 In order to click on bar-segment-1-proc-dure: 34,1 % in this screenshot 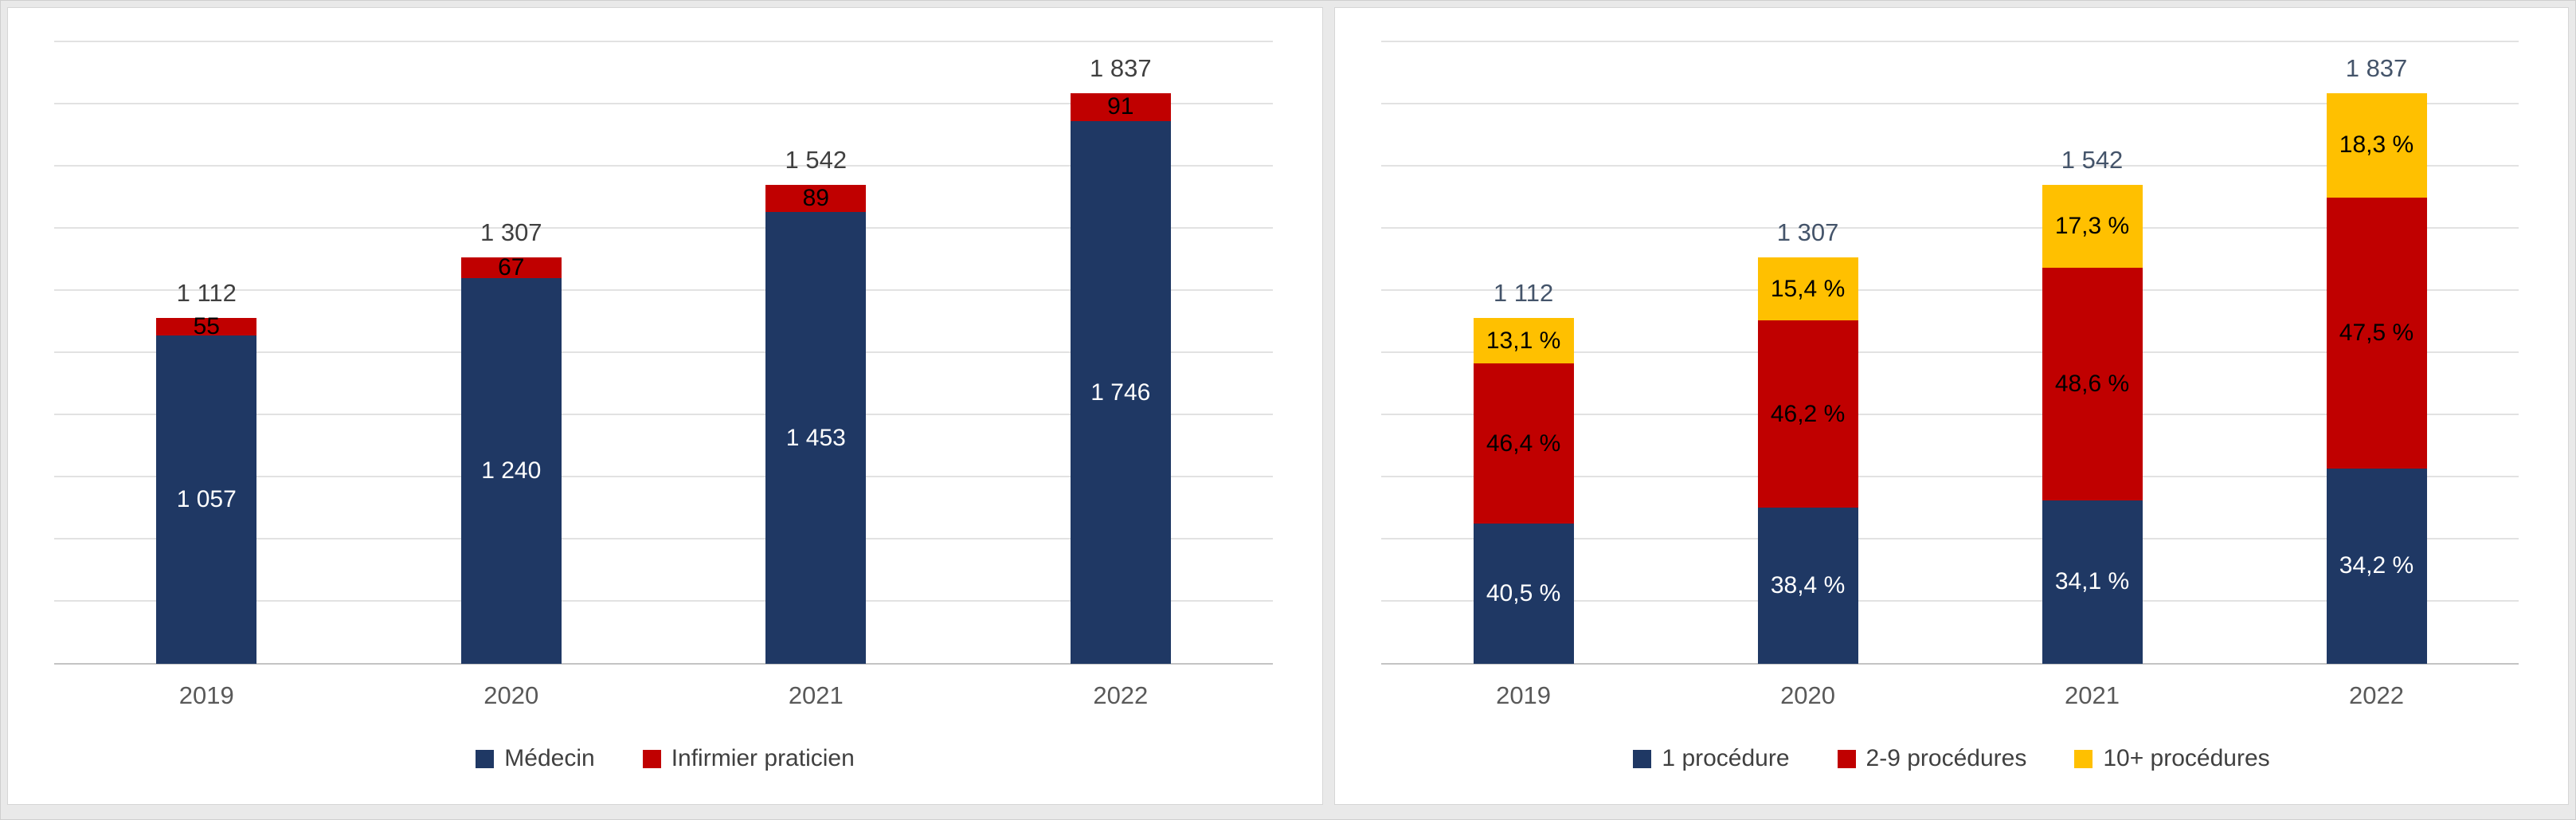, I will do `click(2092, 582)`.